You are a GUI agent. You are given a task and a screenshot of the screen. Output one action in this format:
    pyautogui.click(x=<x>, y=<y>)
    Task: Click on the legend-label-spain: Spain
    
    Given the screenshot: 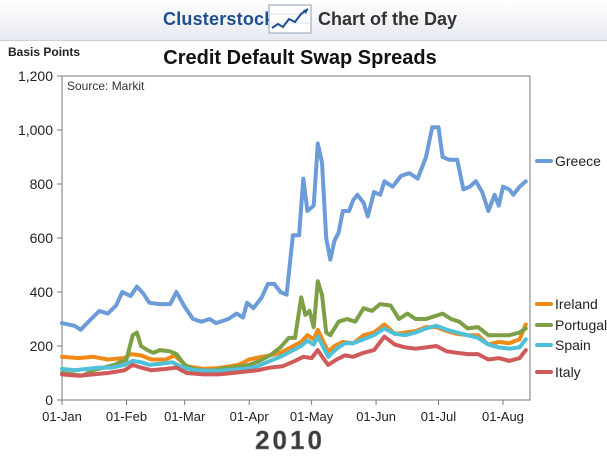 What is the action you would take?
    pyautogui.click(x=573, y=345)
    